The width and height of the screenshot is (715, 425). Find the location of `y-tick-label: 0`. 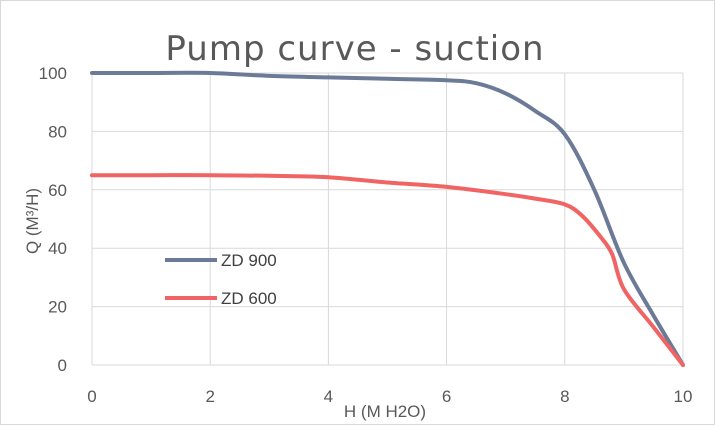

y-tick-label: 0 is located at coordinates (62, 365).